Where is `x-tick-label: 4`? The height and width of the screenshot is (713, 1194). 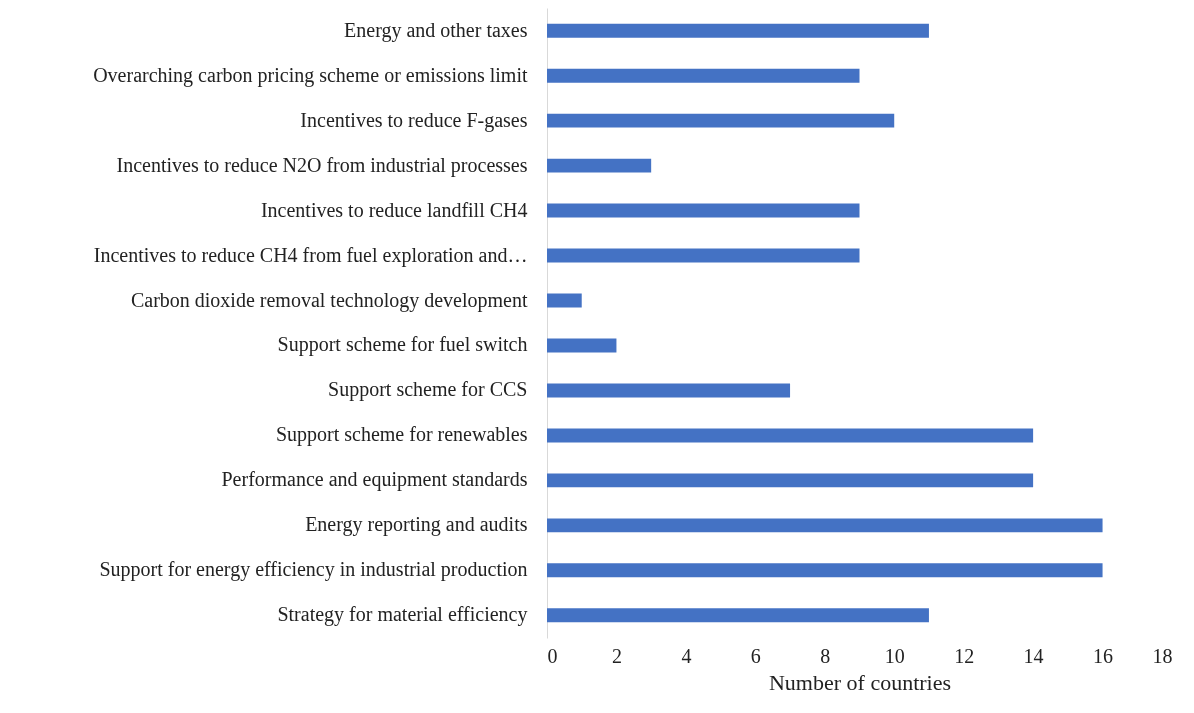 x-tick-label: 4 is located at coordinates (686, 655).